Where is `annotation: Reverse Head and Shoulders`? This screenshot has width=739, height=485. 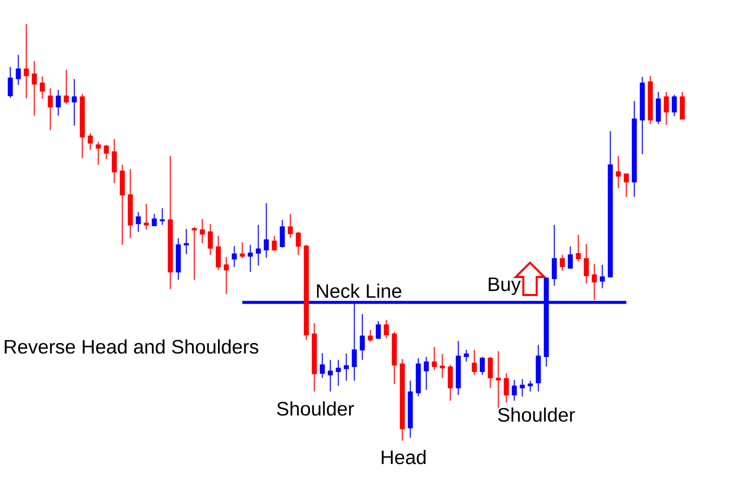 annotation: Reverse Head and Shoulders is located at coordinates (131, 346).